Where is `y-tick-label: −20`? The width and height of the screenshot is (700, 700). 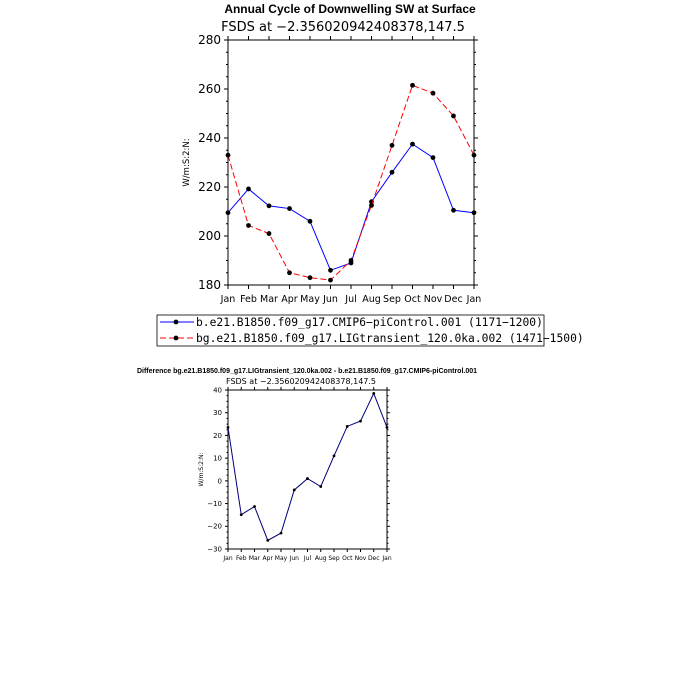
y-tick-label: −20 is located at coordinates (214, 527).